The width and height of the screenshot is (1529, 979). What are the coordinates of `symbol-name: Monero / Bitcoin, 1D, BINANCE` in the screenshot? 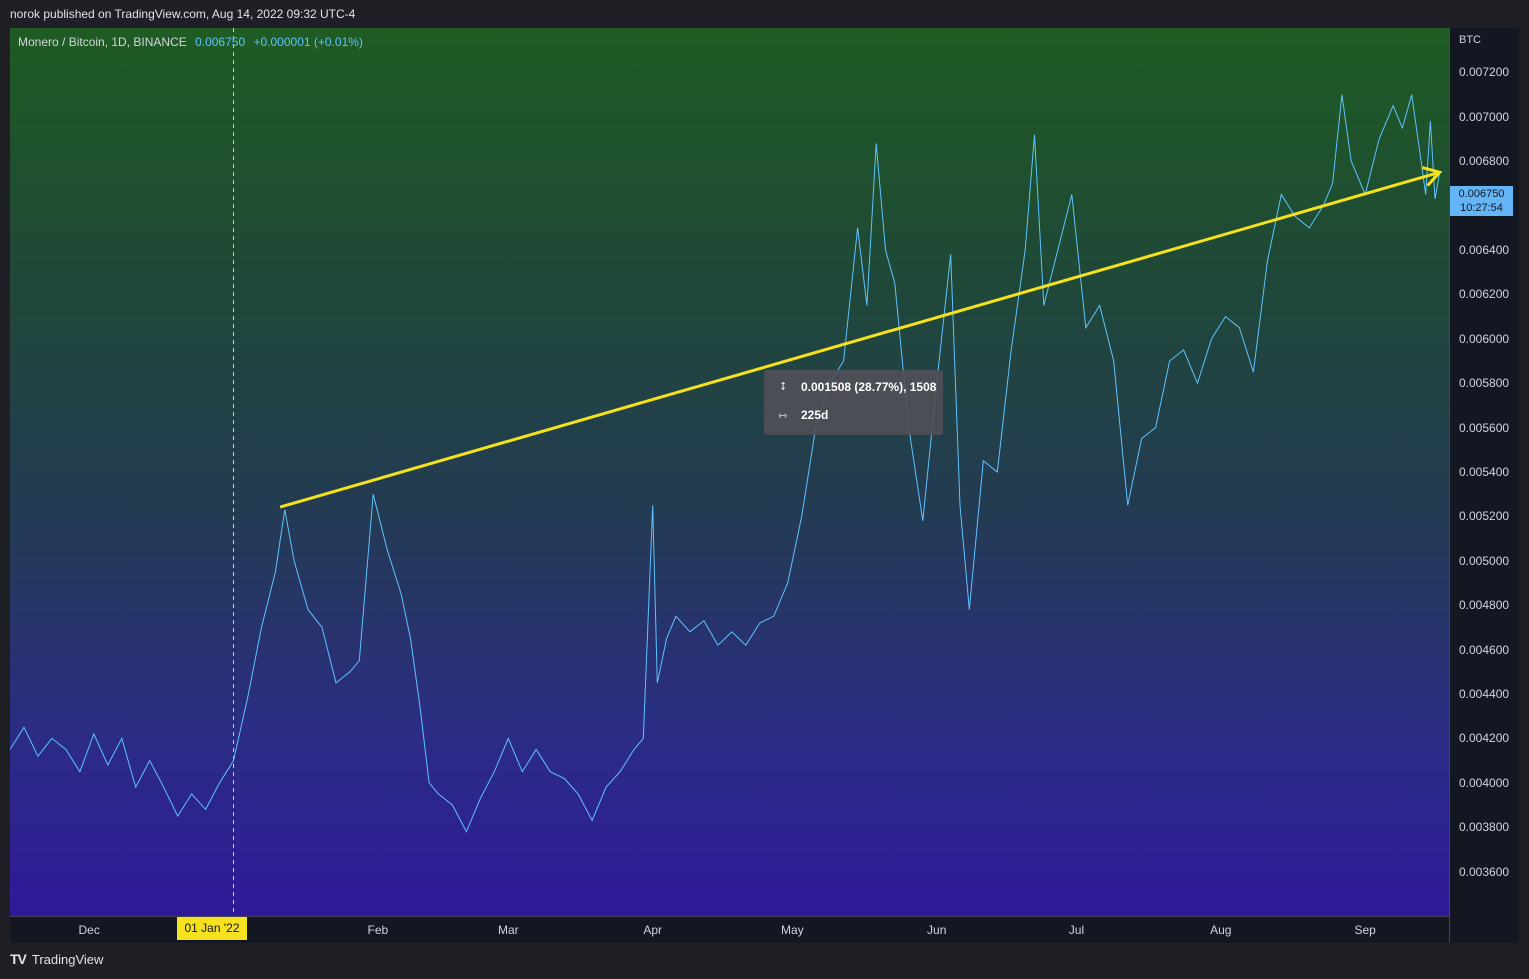 It's located at (102, 42).